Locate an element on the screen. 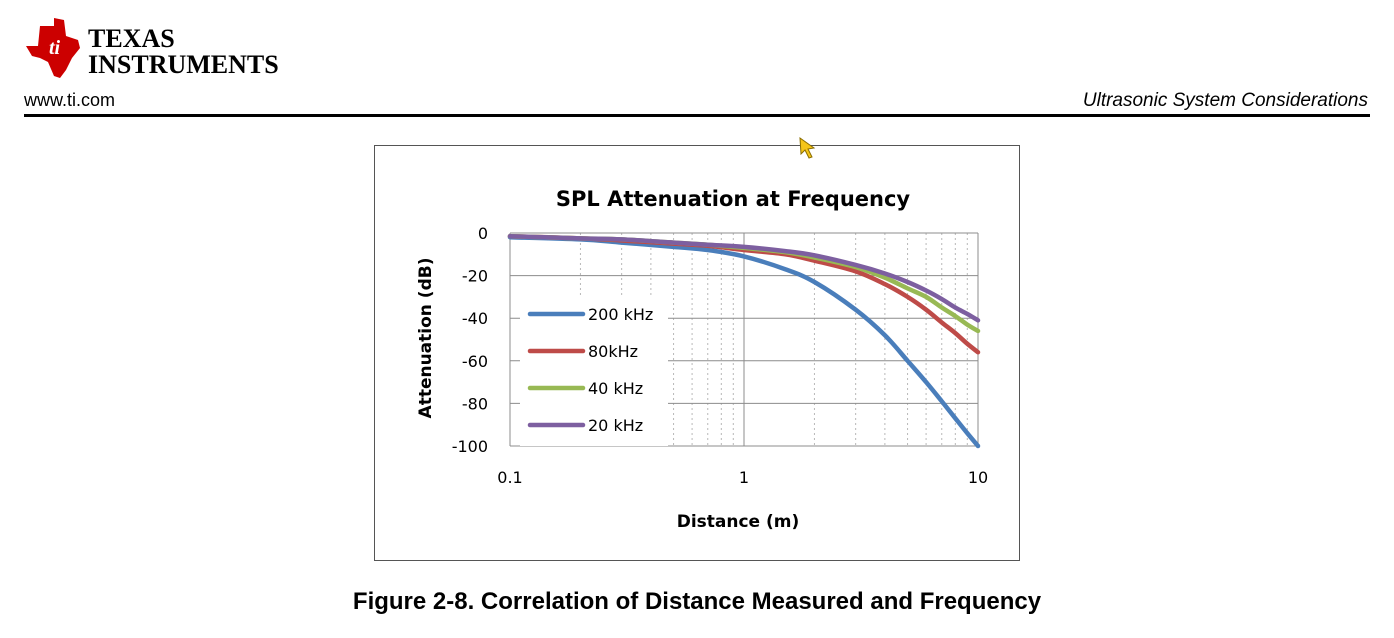 Image resolution: width=1394 pixels, height=638 pixels. y-axis-label: Attenuation (dB) is located at coordinates (426, 338).